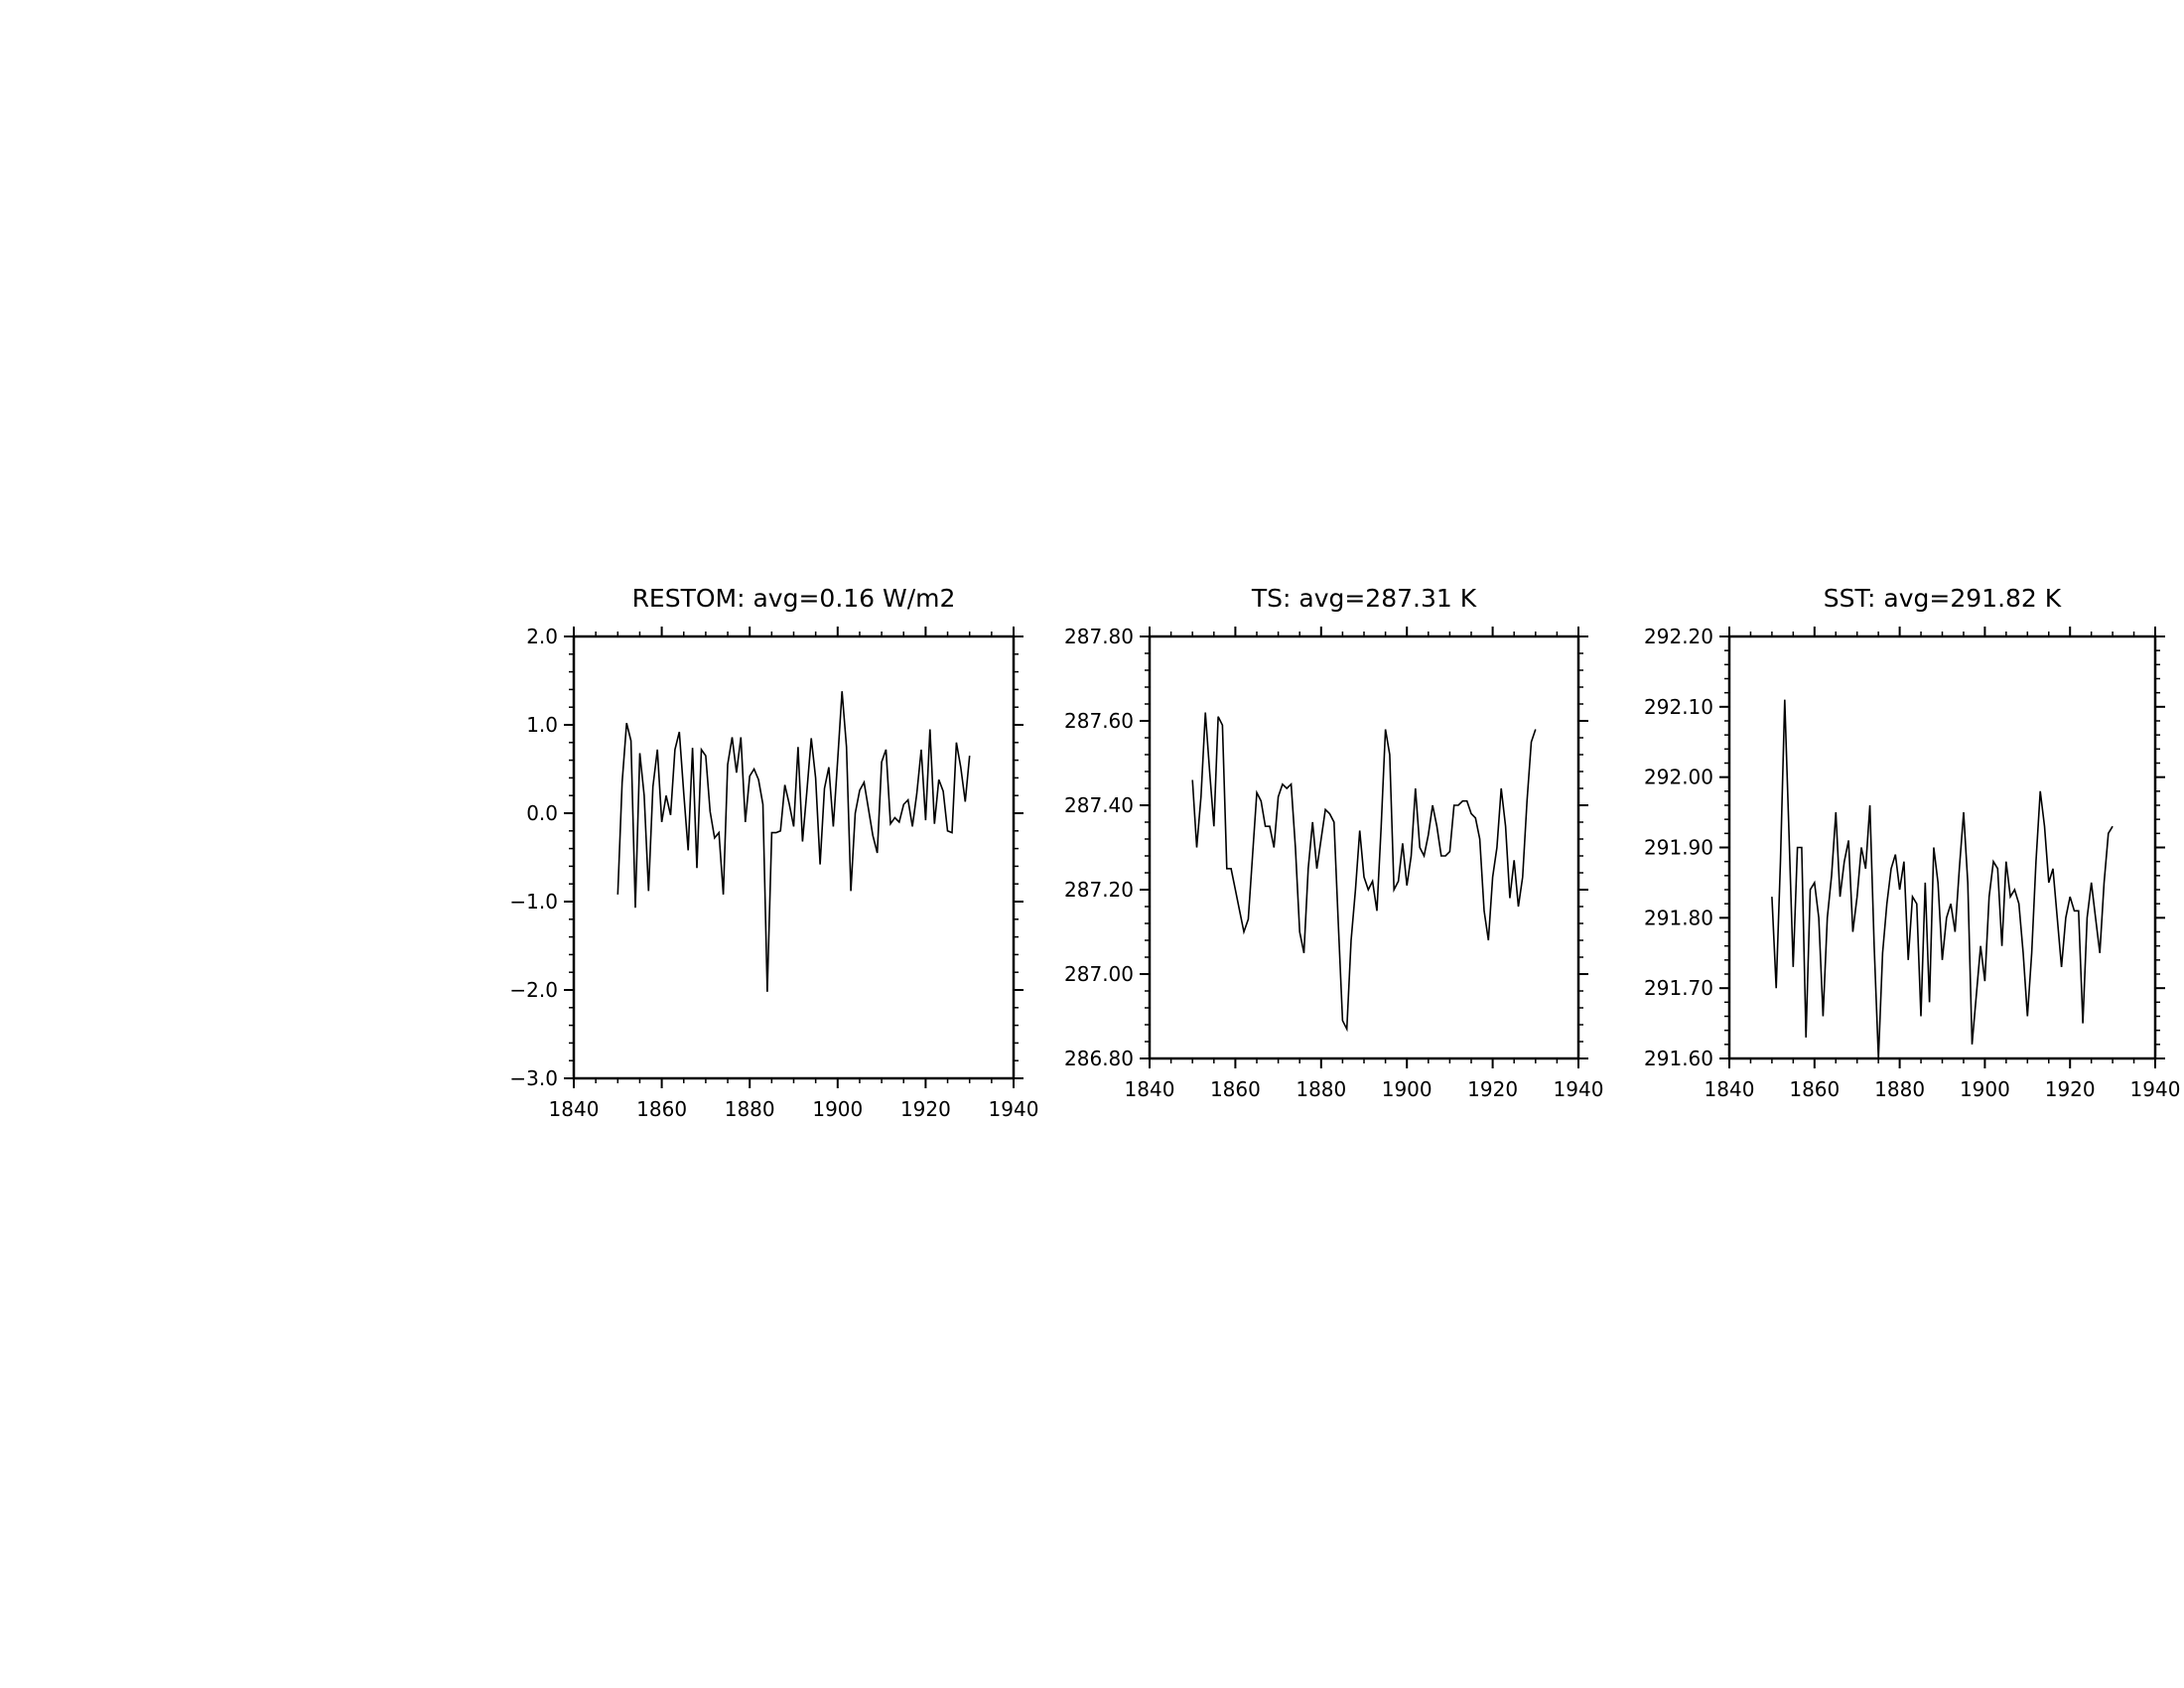 Image resolution: width=2184 pixels, height=1688 pixels. What do you see at coordinates (1099, 974) in the screenshot?
I see `y-tick-label: 287.00` at bounding box center [1099, 974].